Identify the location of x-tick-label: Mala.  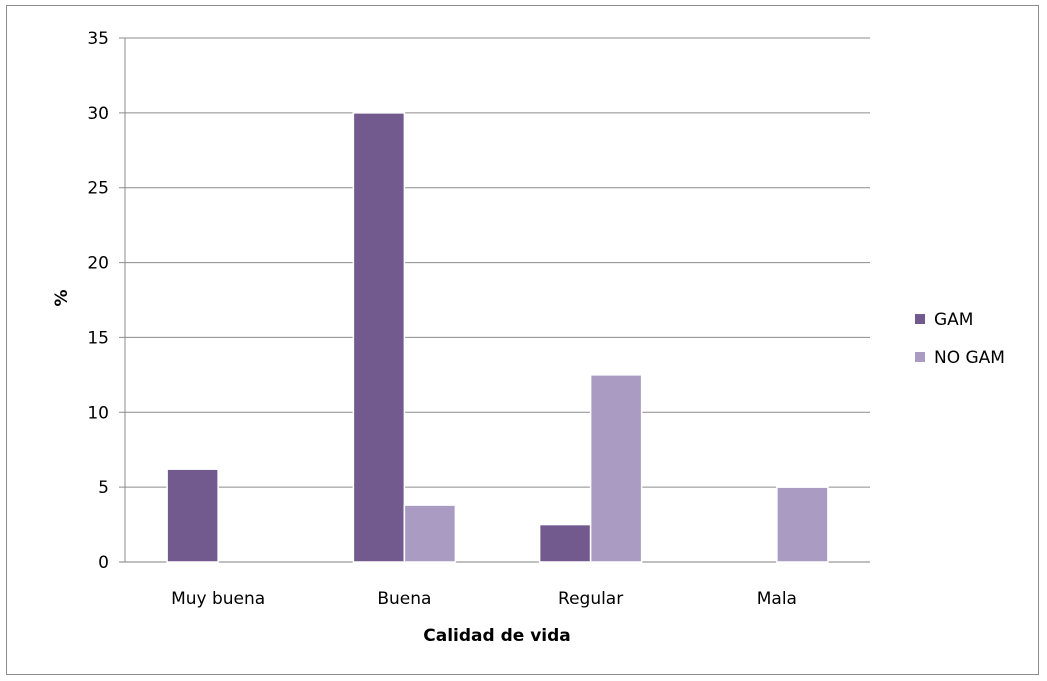
(777, 599).